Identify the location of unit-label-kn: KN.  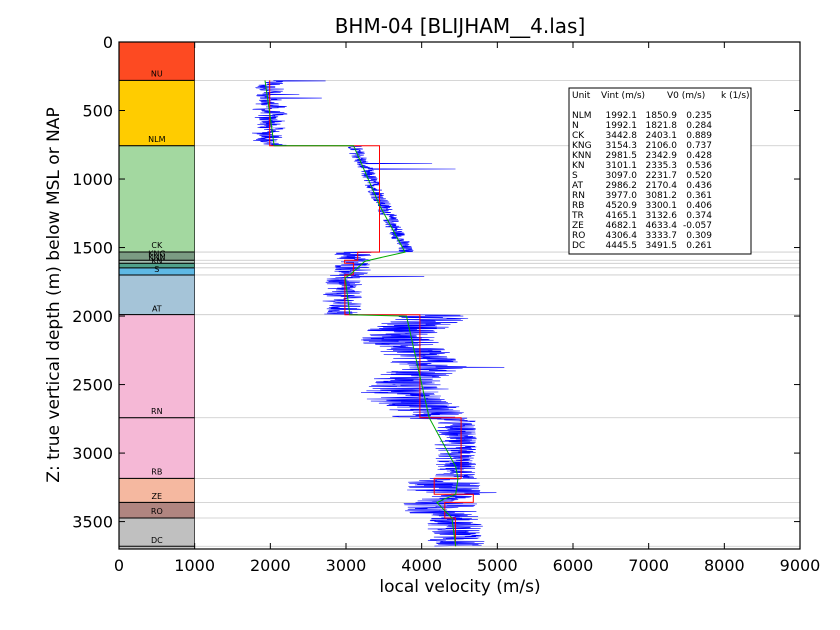
(156, 260).